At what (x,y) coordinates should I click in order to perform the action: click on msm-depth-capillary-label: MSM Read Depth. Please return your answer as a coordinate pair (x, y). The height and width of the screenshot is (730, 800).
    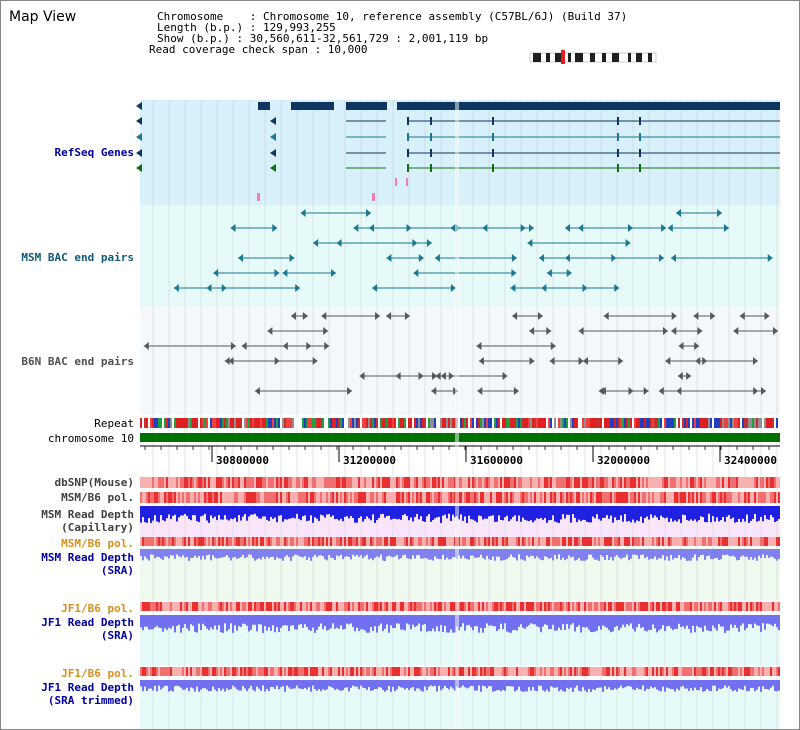
    Looking at the image, I should click on (87, 514).